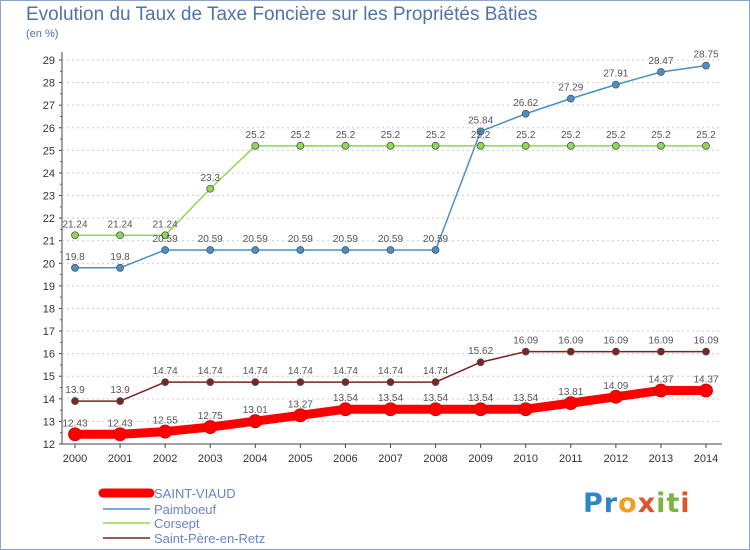  I want to click on data-label: 13.01, so click(255, 410).